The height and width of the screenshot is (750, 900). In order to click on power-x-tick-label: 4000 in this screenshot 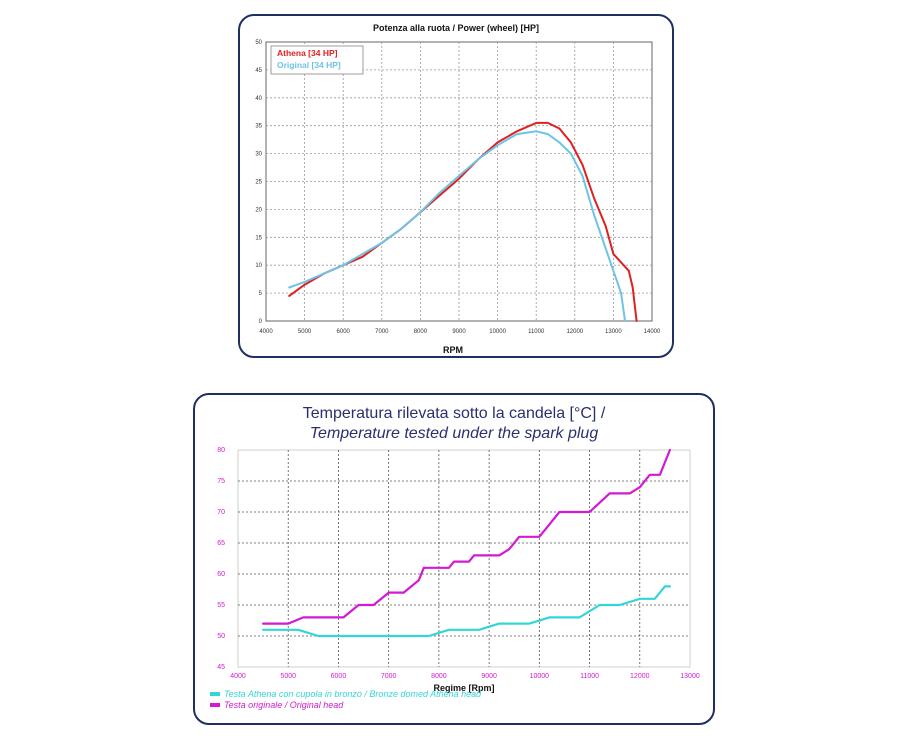, I will do `click(266, 332)`.